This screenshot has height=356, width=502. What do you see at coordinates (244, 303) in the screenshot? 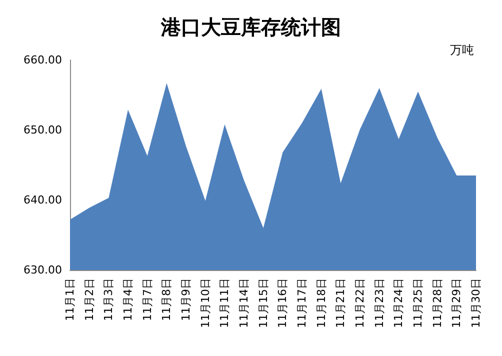
I see `x-tick-label: 11月14日` at bounding box center [244, 303].